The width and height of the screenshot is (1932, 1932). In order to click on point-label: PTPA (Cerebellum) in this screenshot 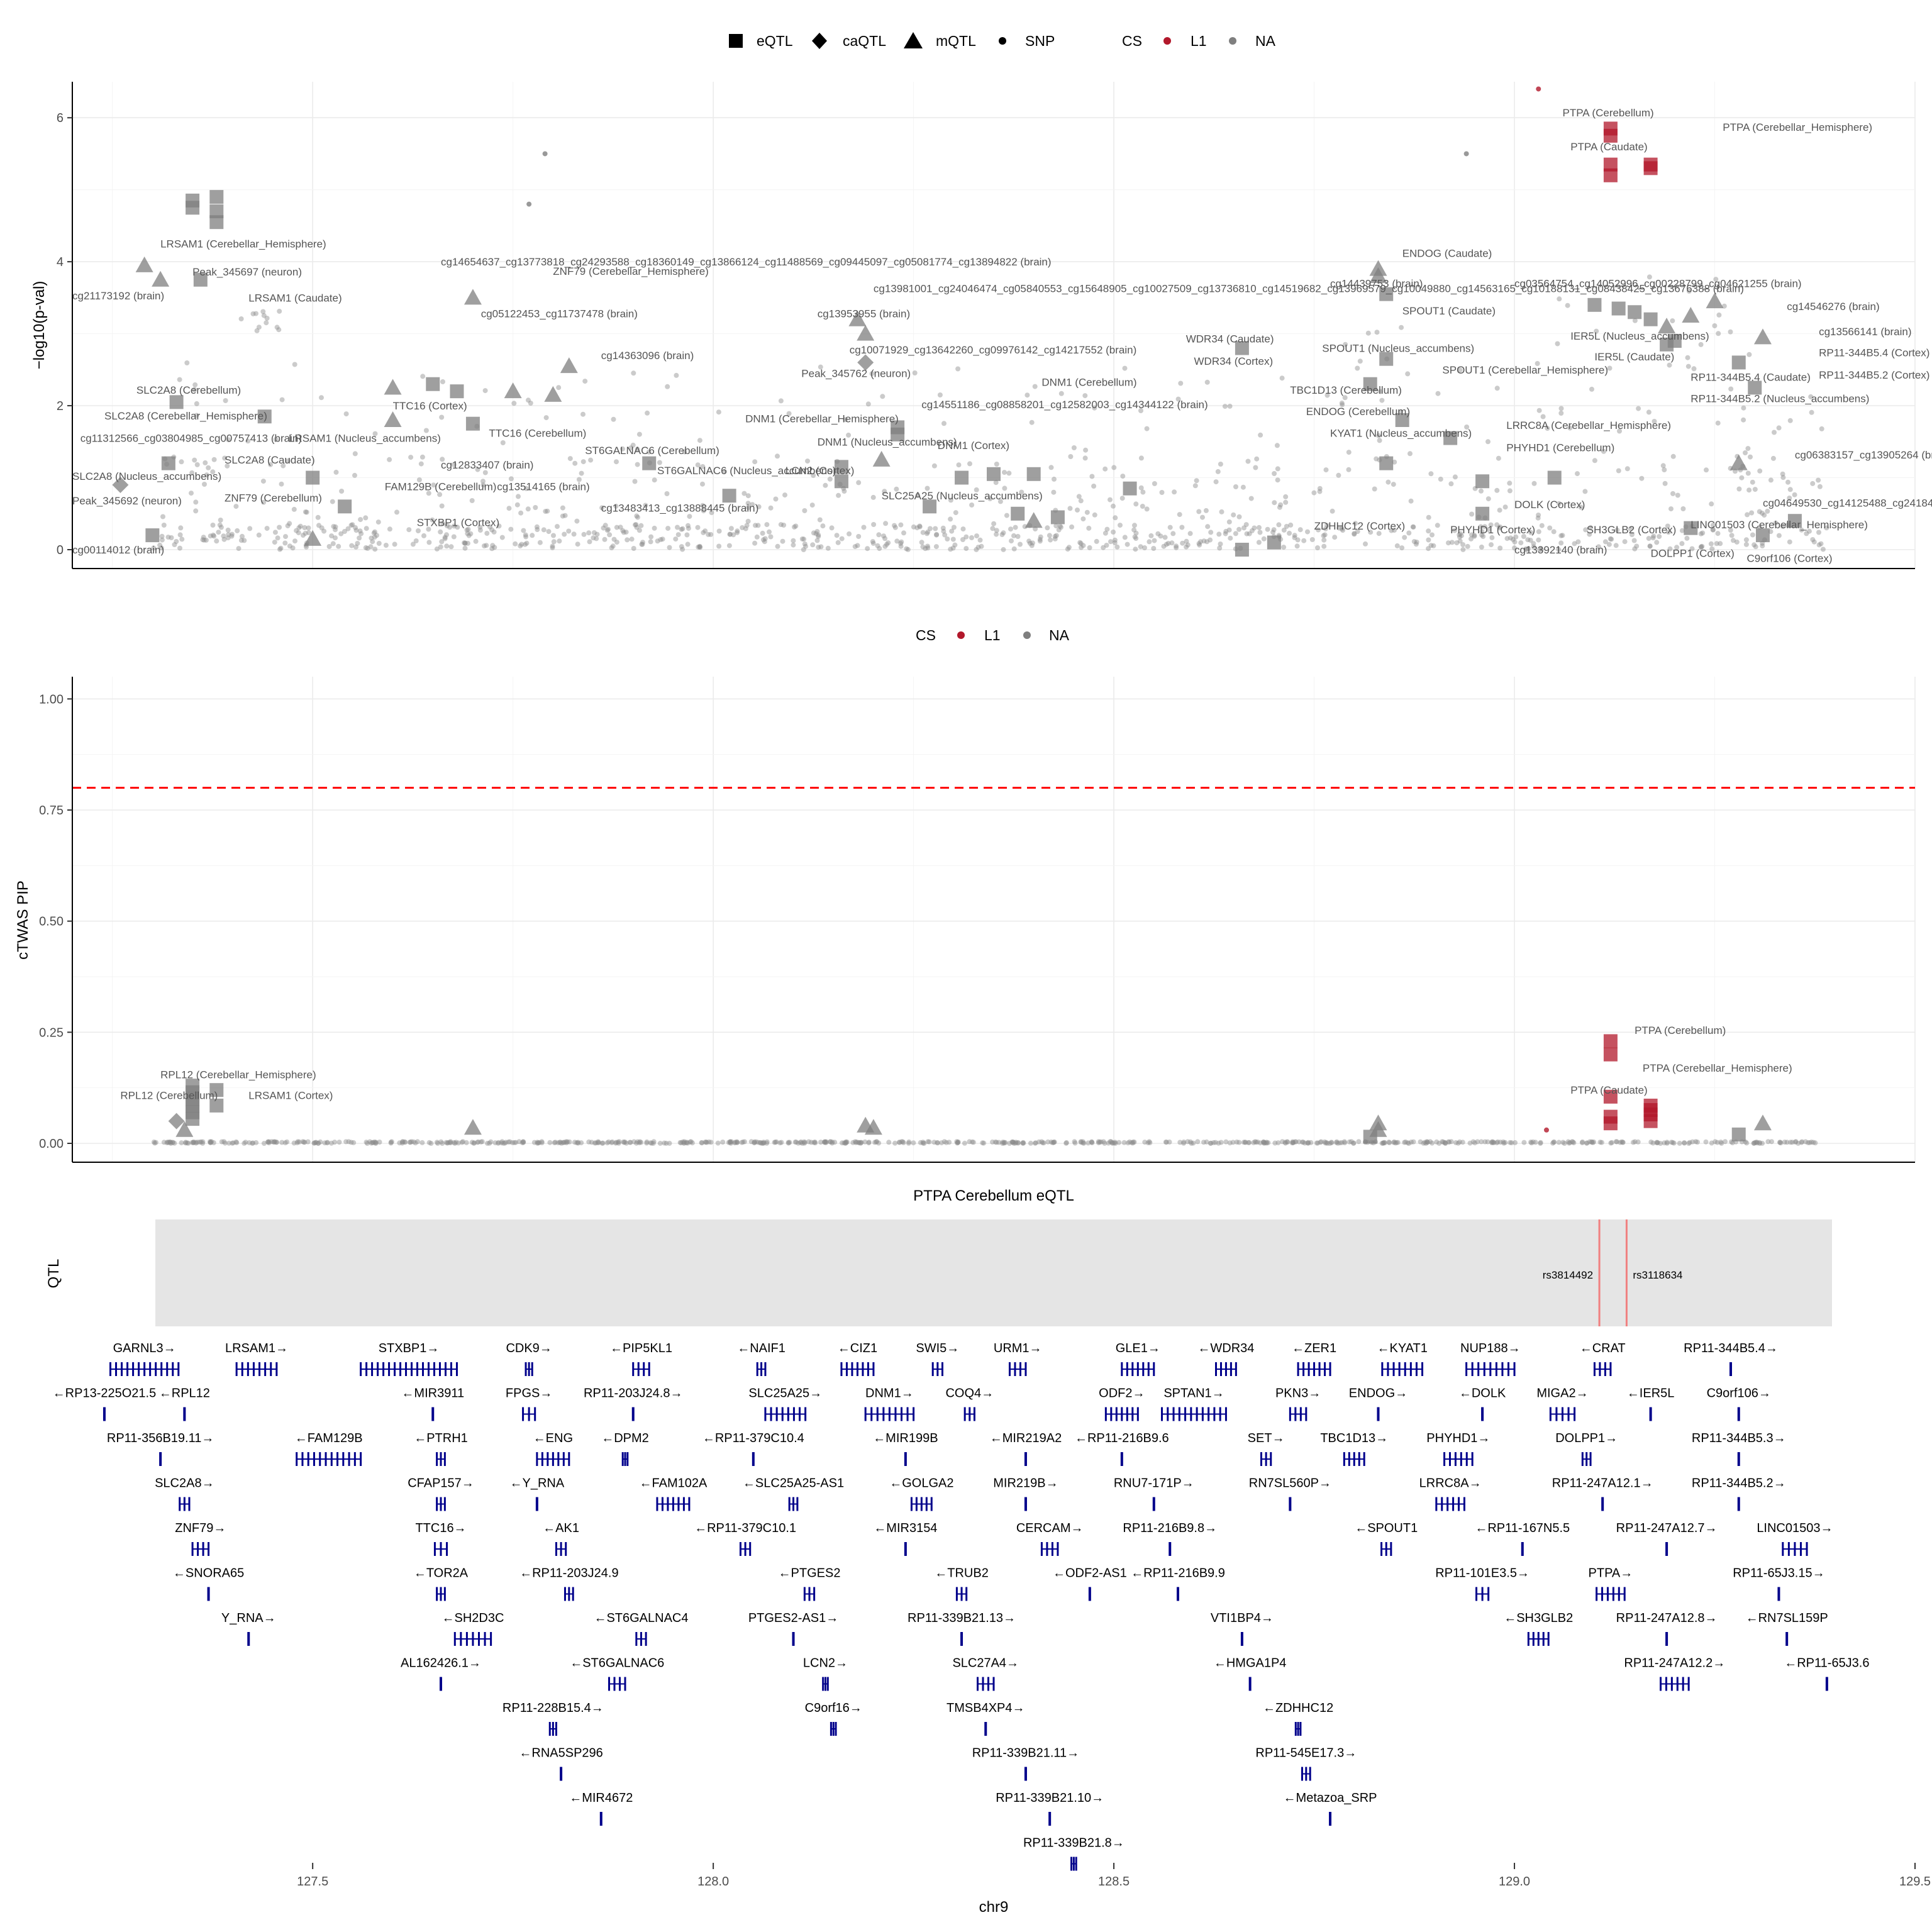, I will do `click(1608, 113)`.